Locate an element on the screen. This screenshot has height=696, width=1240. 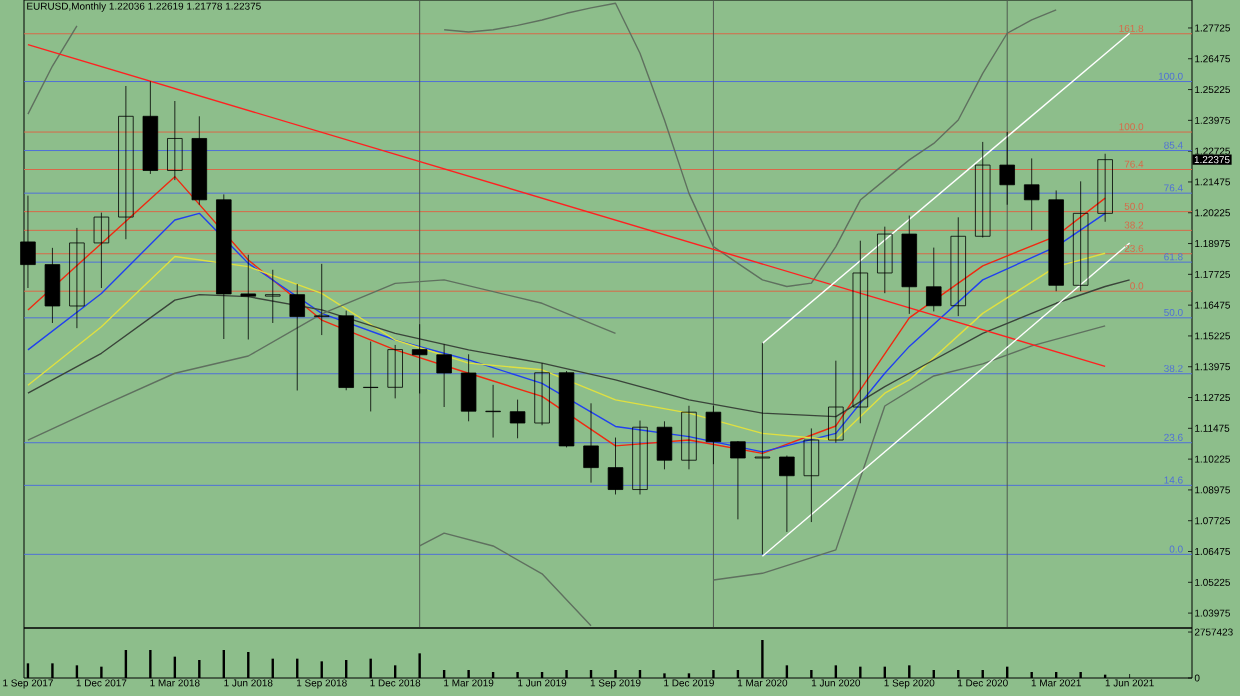
line-series is located at coordinates (322, 360).